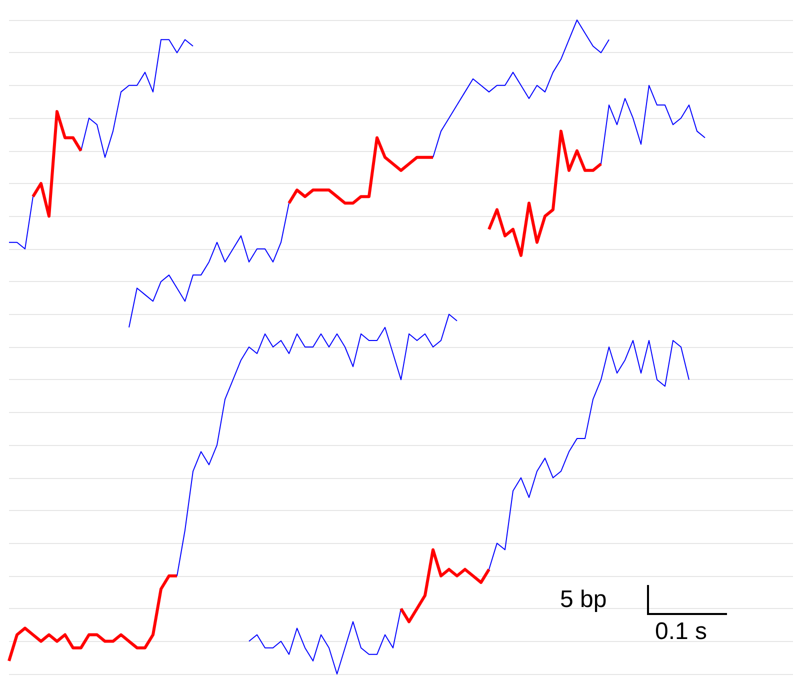 This screenshot has width=796, height=677. What do you see at coordinates (681, 632) in the screenshot?
I see `annotation: 0.1 s` at bounding box center [681, 632].